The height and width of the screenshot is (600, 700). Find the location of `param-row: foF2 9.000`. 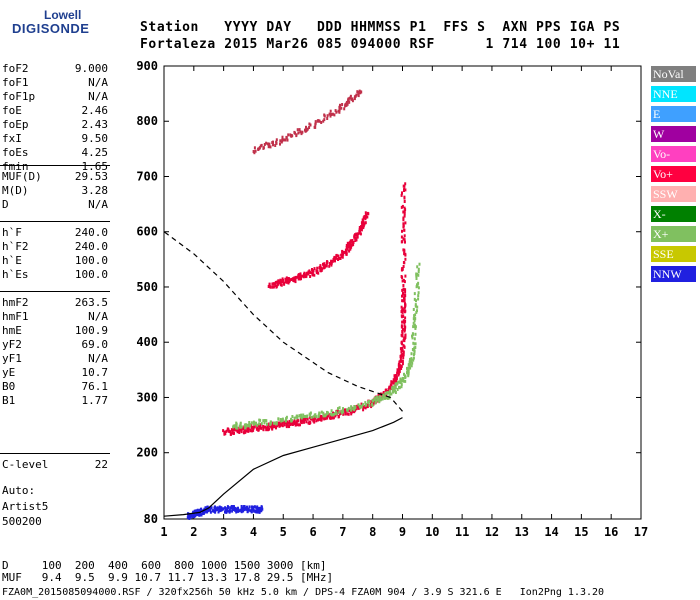

param-row: foF2 9.000 is located at coordinates (55, 69).